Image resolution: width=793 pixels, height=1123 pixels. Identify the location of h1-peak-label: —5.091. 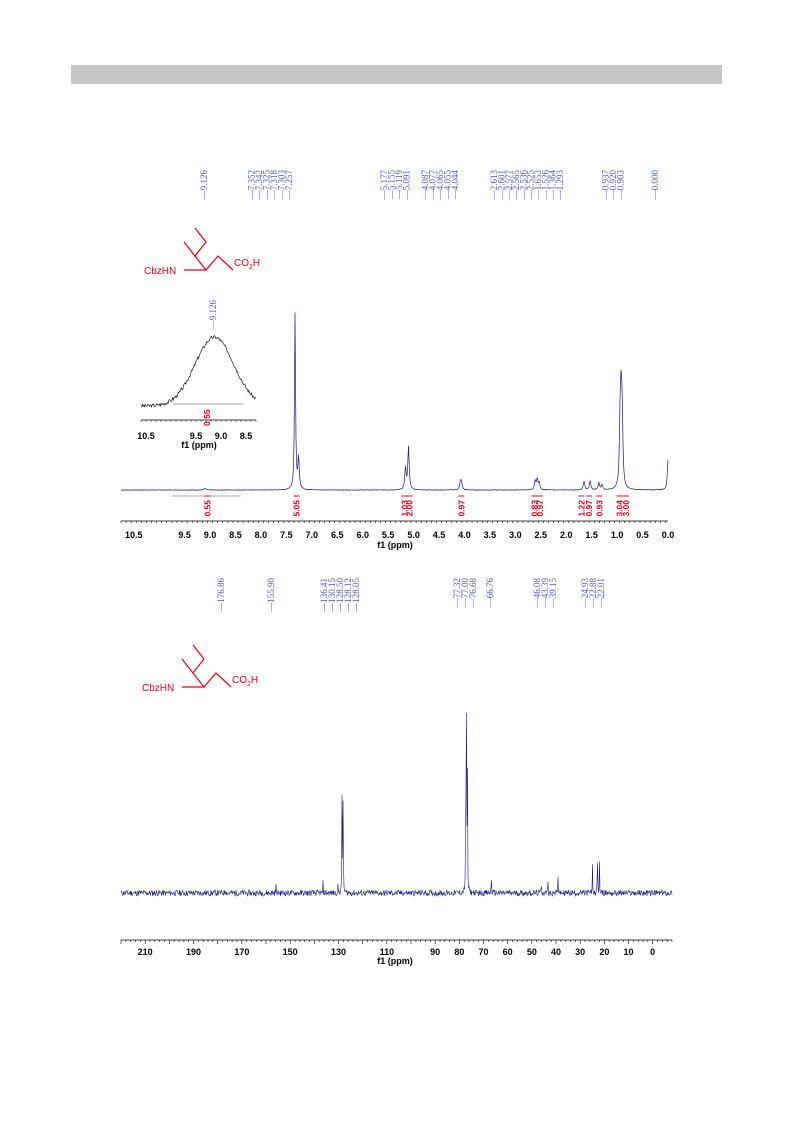
(406, 185).